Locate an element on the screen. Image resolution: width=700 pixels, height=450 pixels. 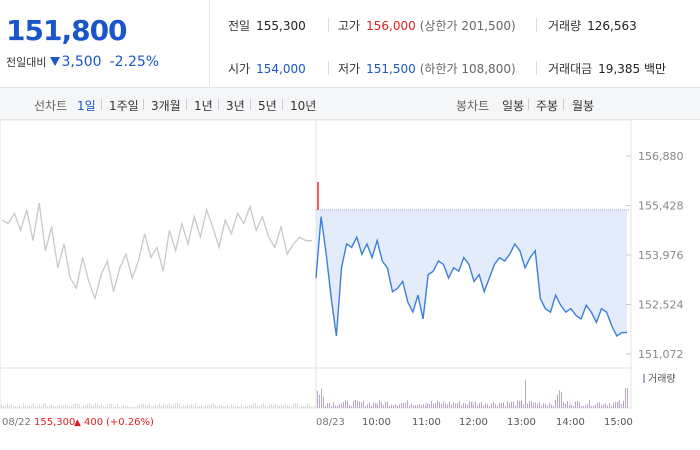
cur-date-label: 08/23 is located at coordinates (330, 422).